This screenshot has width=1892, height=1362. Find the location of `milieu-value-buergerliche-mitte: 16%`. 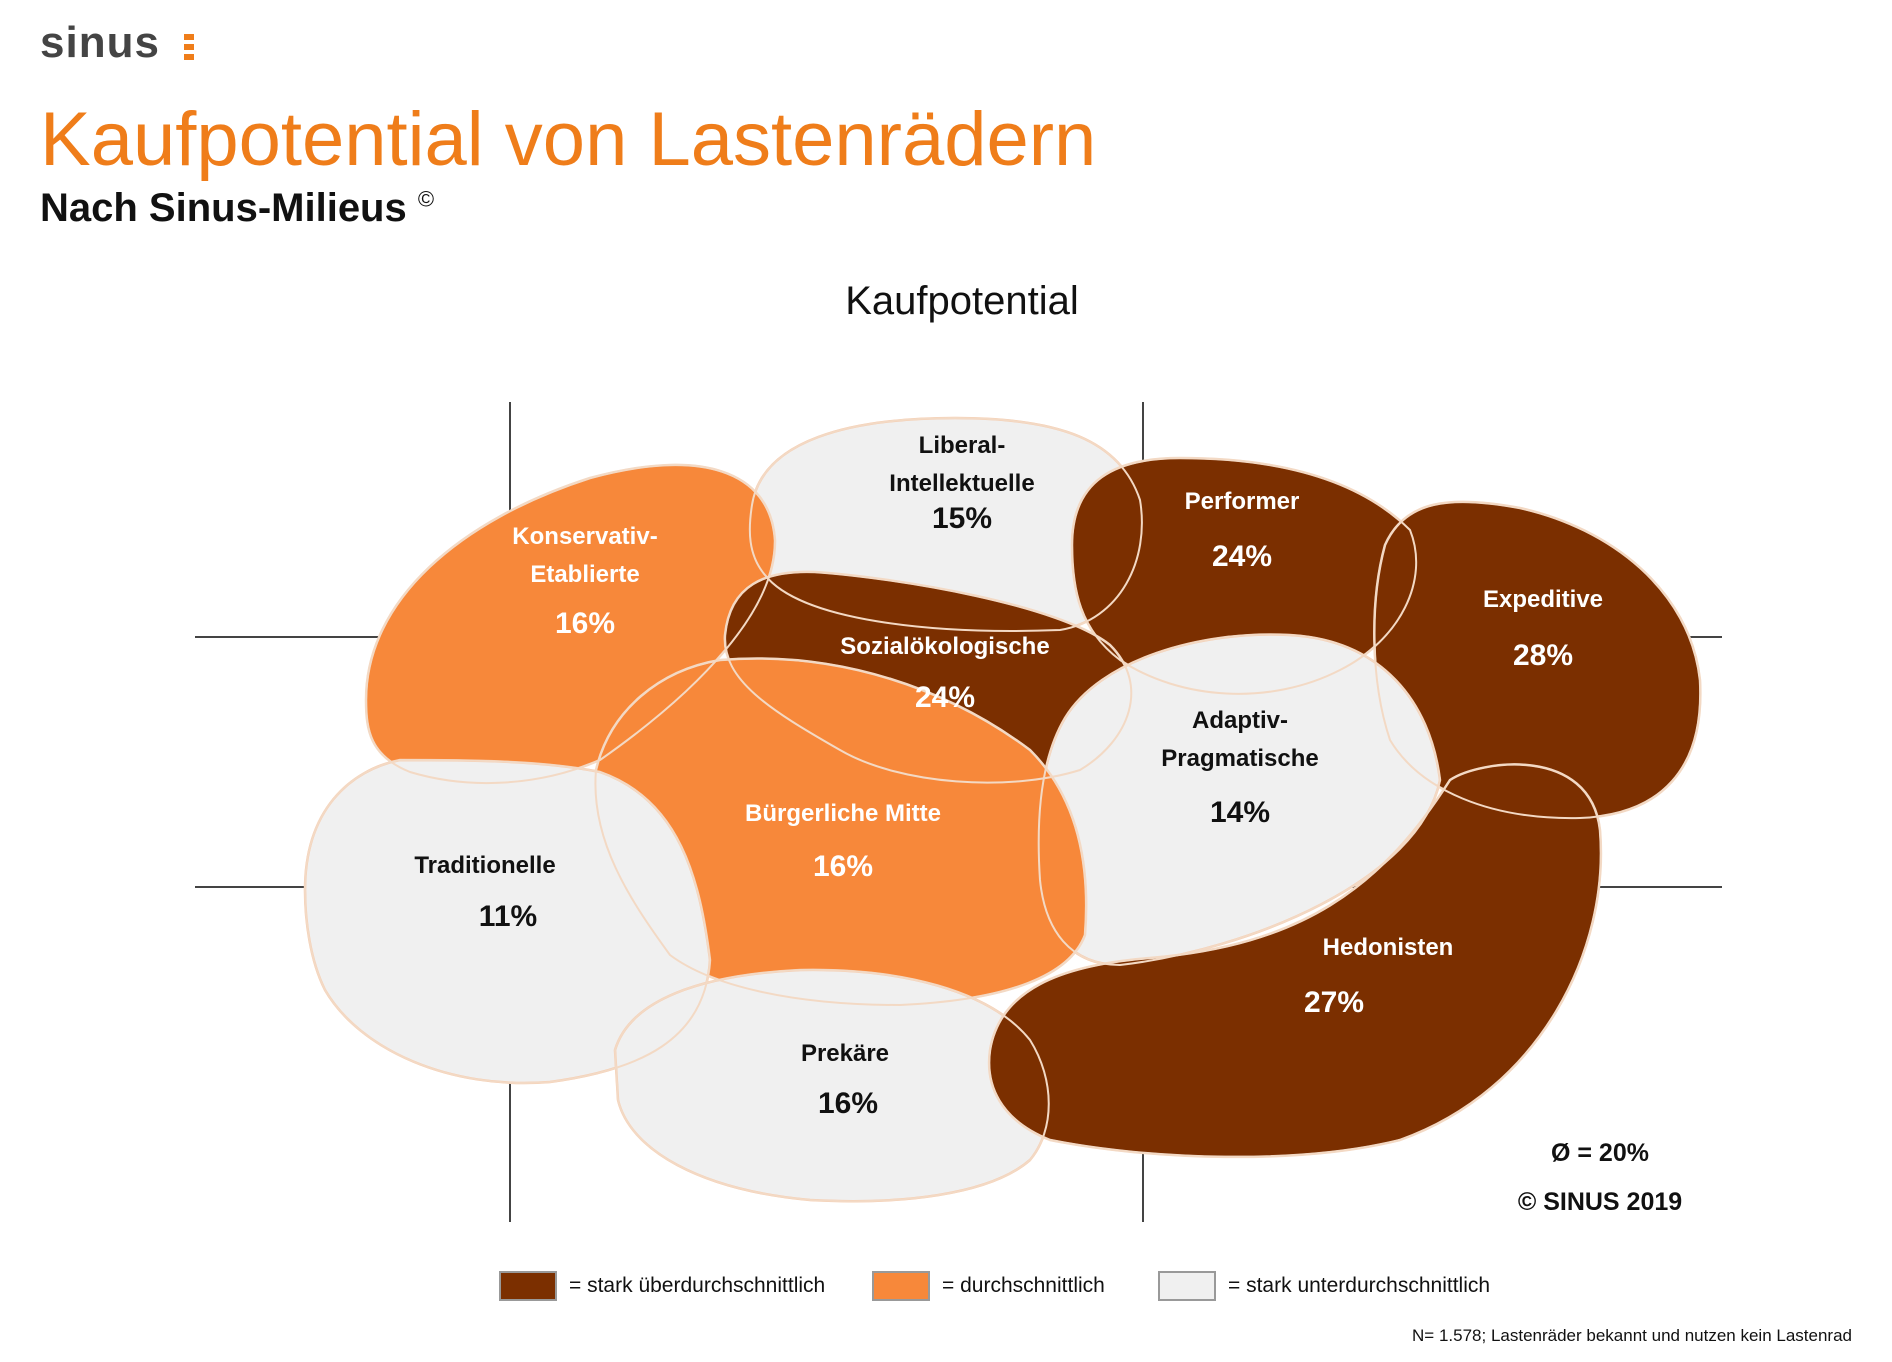

milieu-value-buergerliche-mitte: 16% is located at coordinates (843, 866).